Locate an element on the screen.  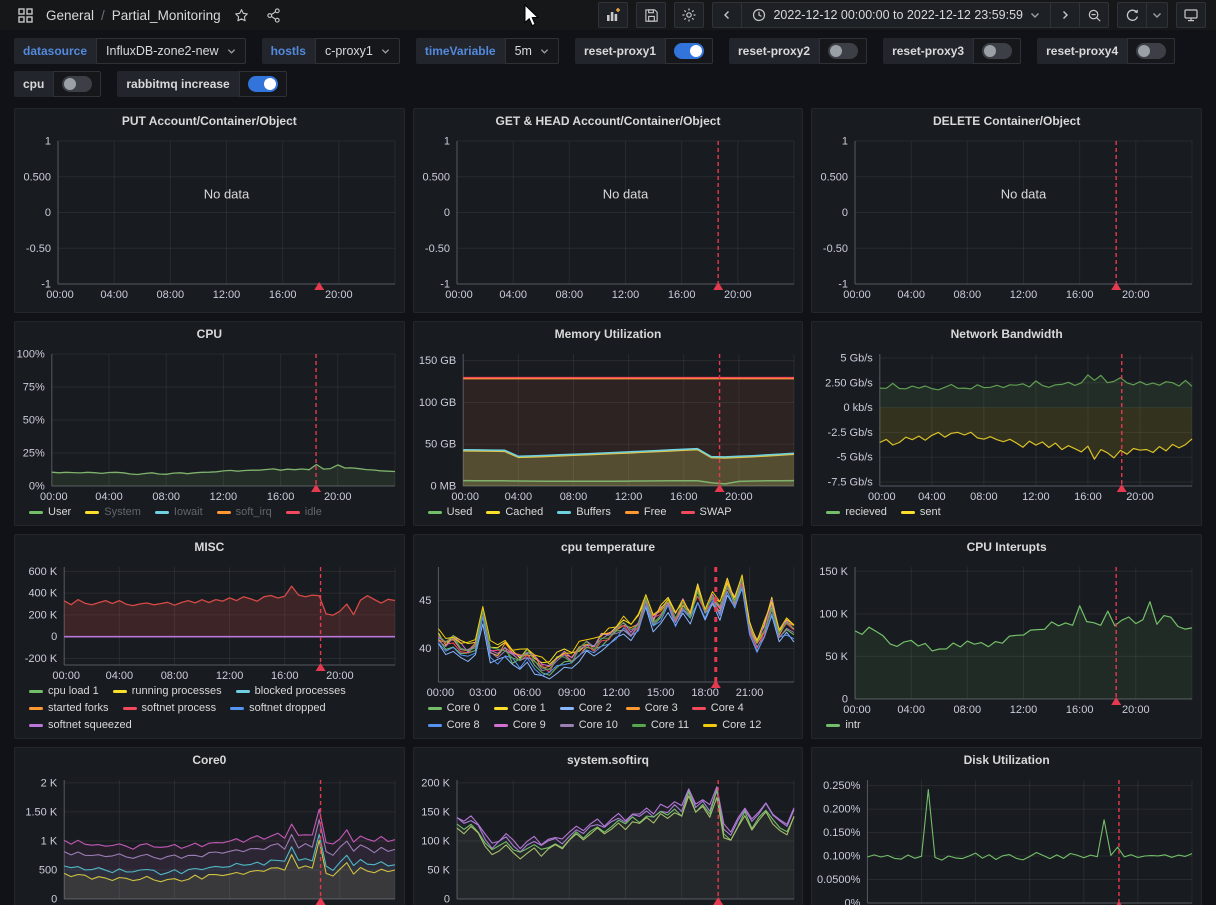
variable-select: InfluxDB-zone2-new is located at coordinates (171, 51).